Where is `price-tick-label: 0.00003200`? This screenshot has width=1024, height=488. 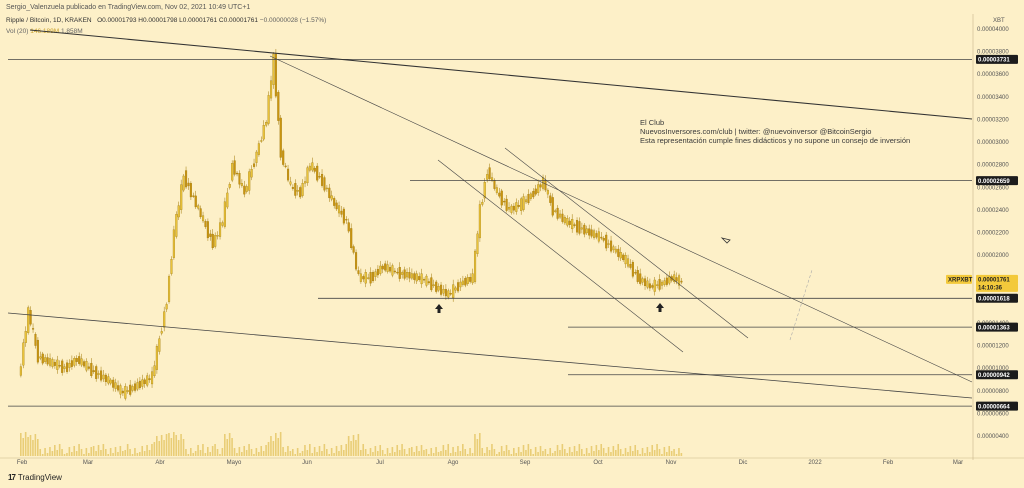
price-tick-label: 0.00003200 is located at coordinates (993, 120).